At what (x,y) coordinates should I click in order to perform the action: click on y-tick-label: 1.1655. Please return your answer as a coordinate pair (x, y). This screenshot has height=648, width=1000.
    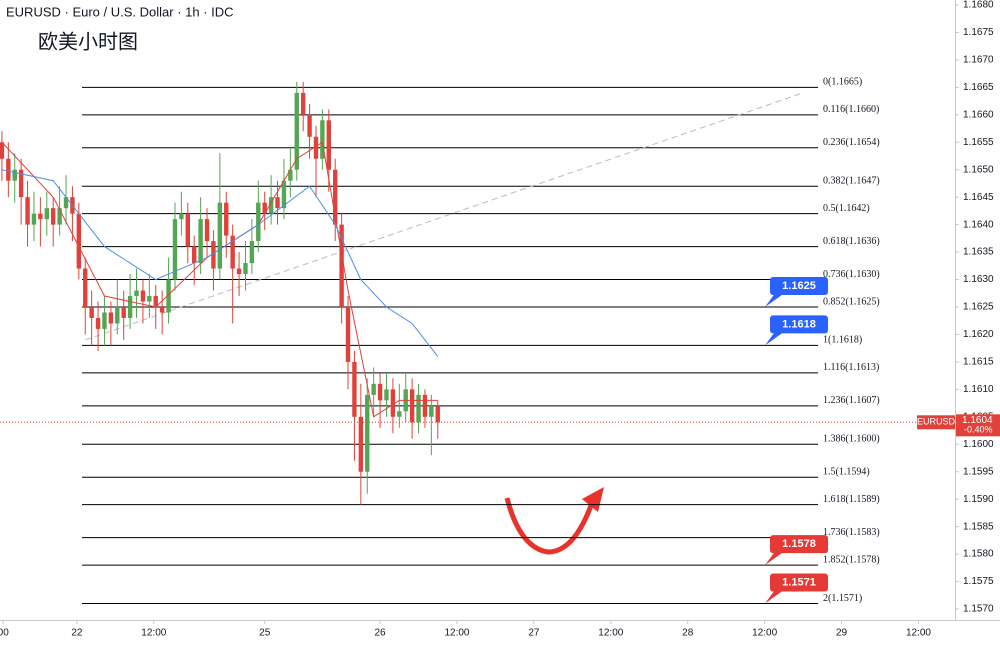
    Looking at the image, I should click on (978, 142).